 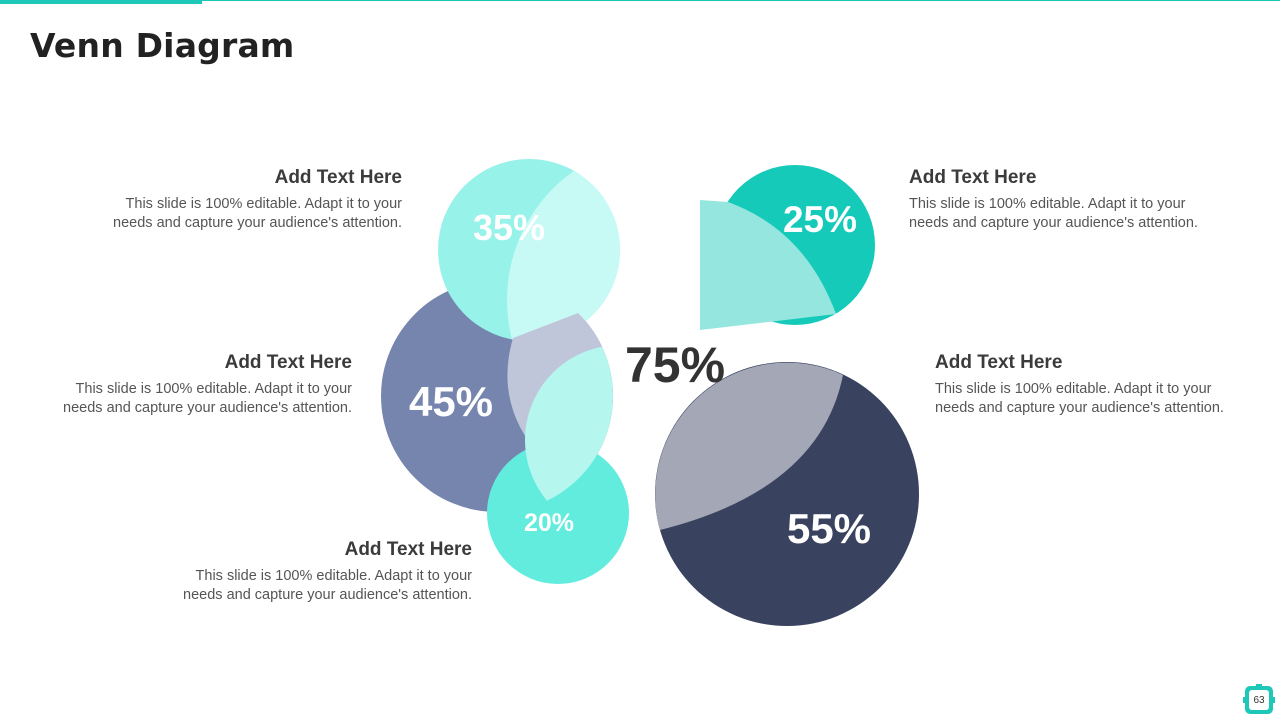 I want to click on top-rule, so click(x=640, y=0).